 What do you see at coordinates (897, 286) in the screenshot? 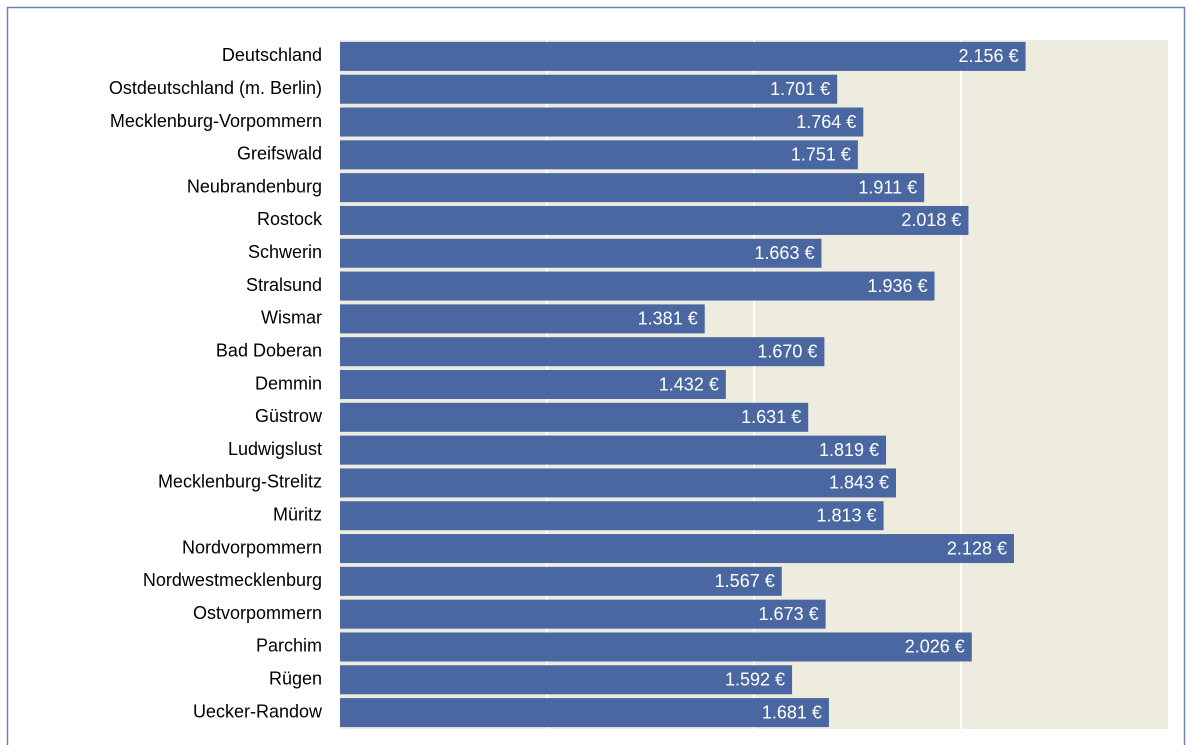
I see `value-label: 1.936 €` at bounding box center [897, 286].